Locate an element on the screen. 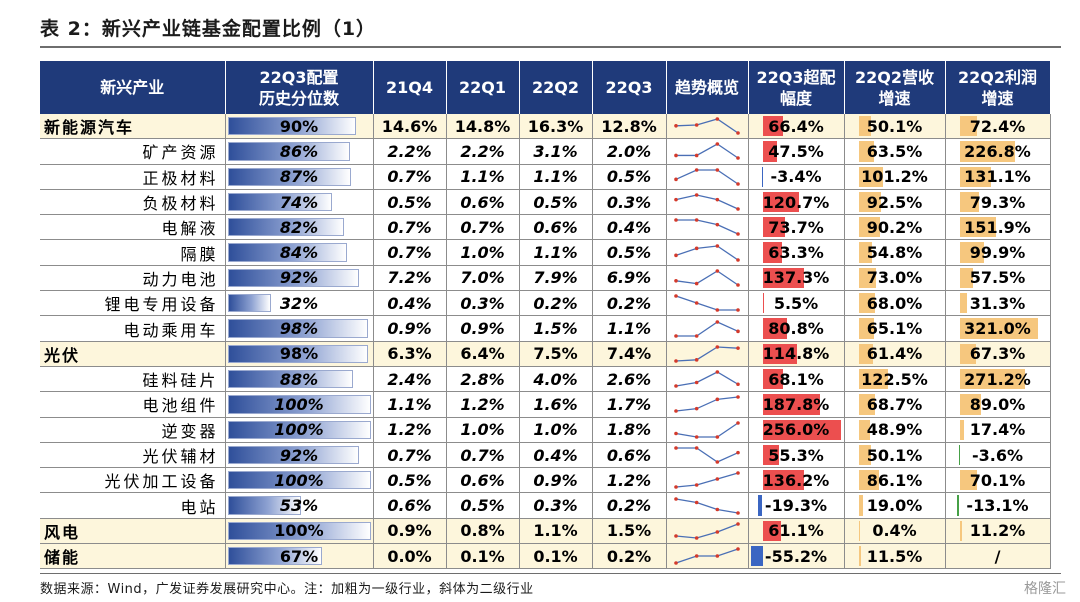  revenue-cell: 65.1% is located at coordinates (895, 328).